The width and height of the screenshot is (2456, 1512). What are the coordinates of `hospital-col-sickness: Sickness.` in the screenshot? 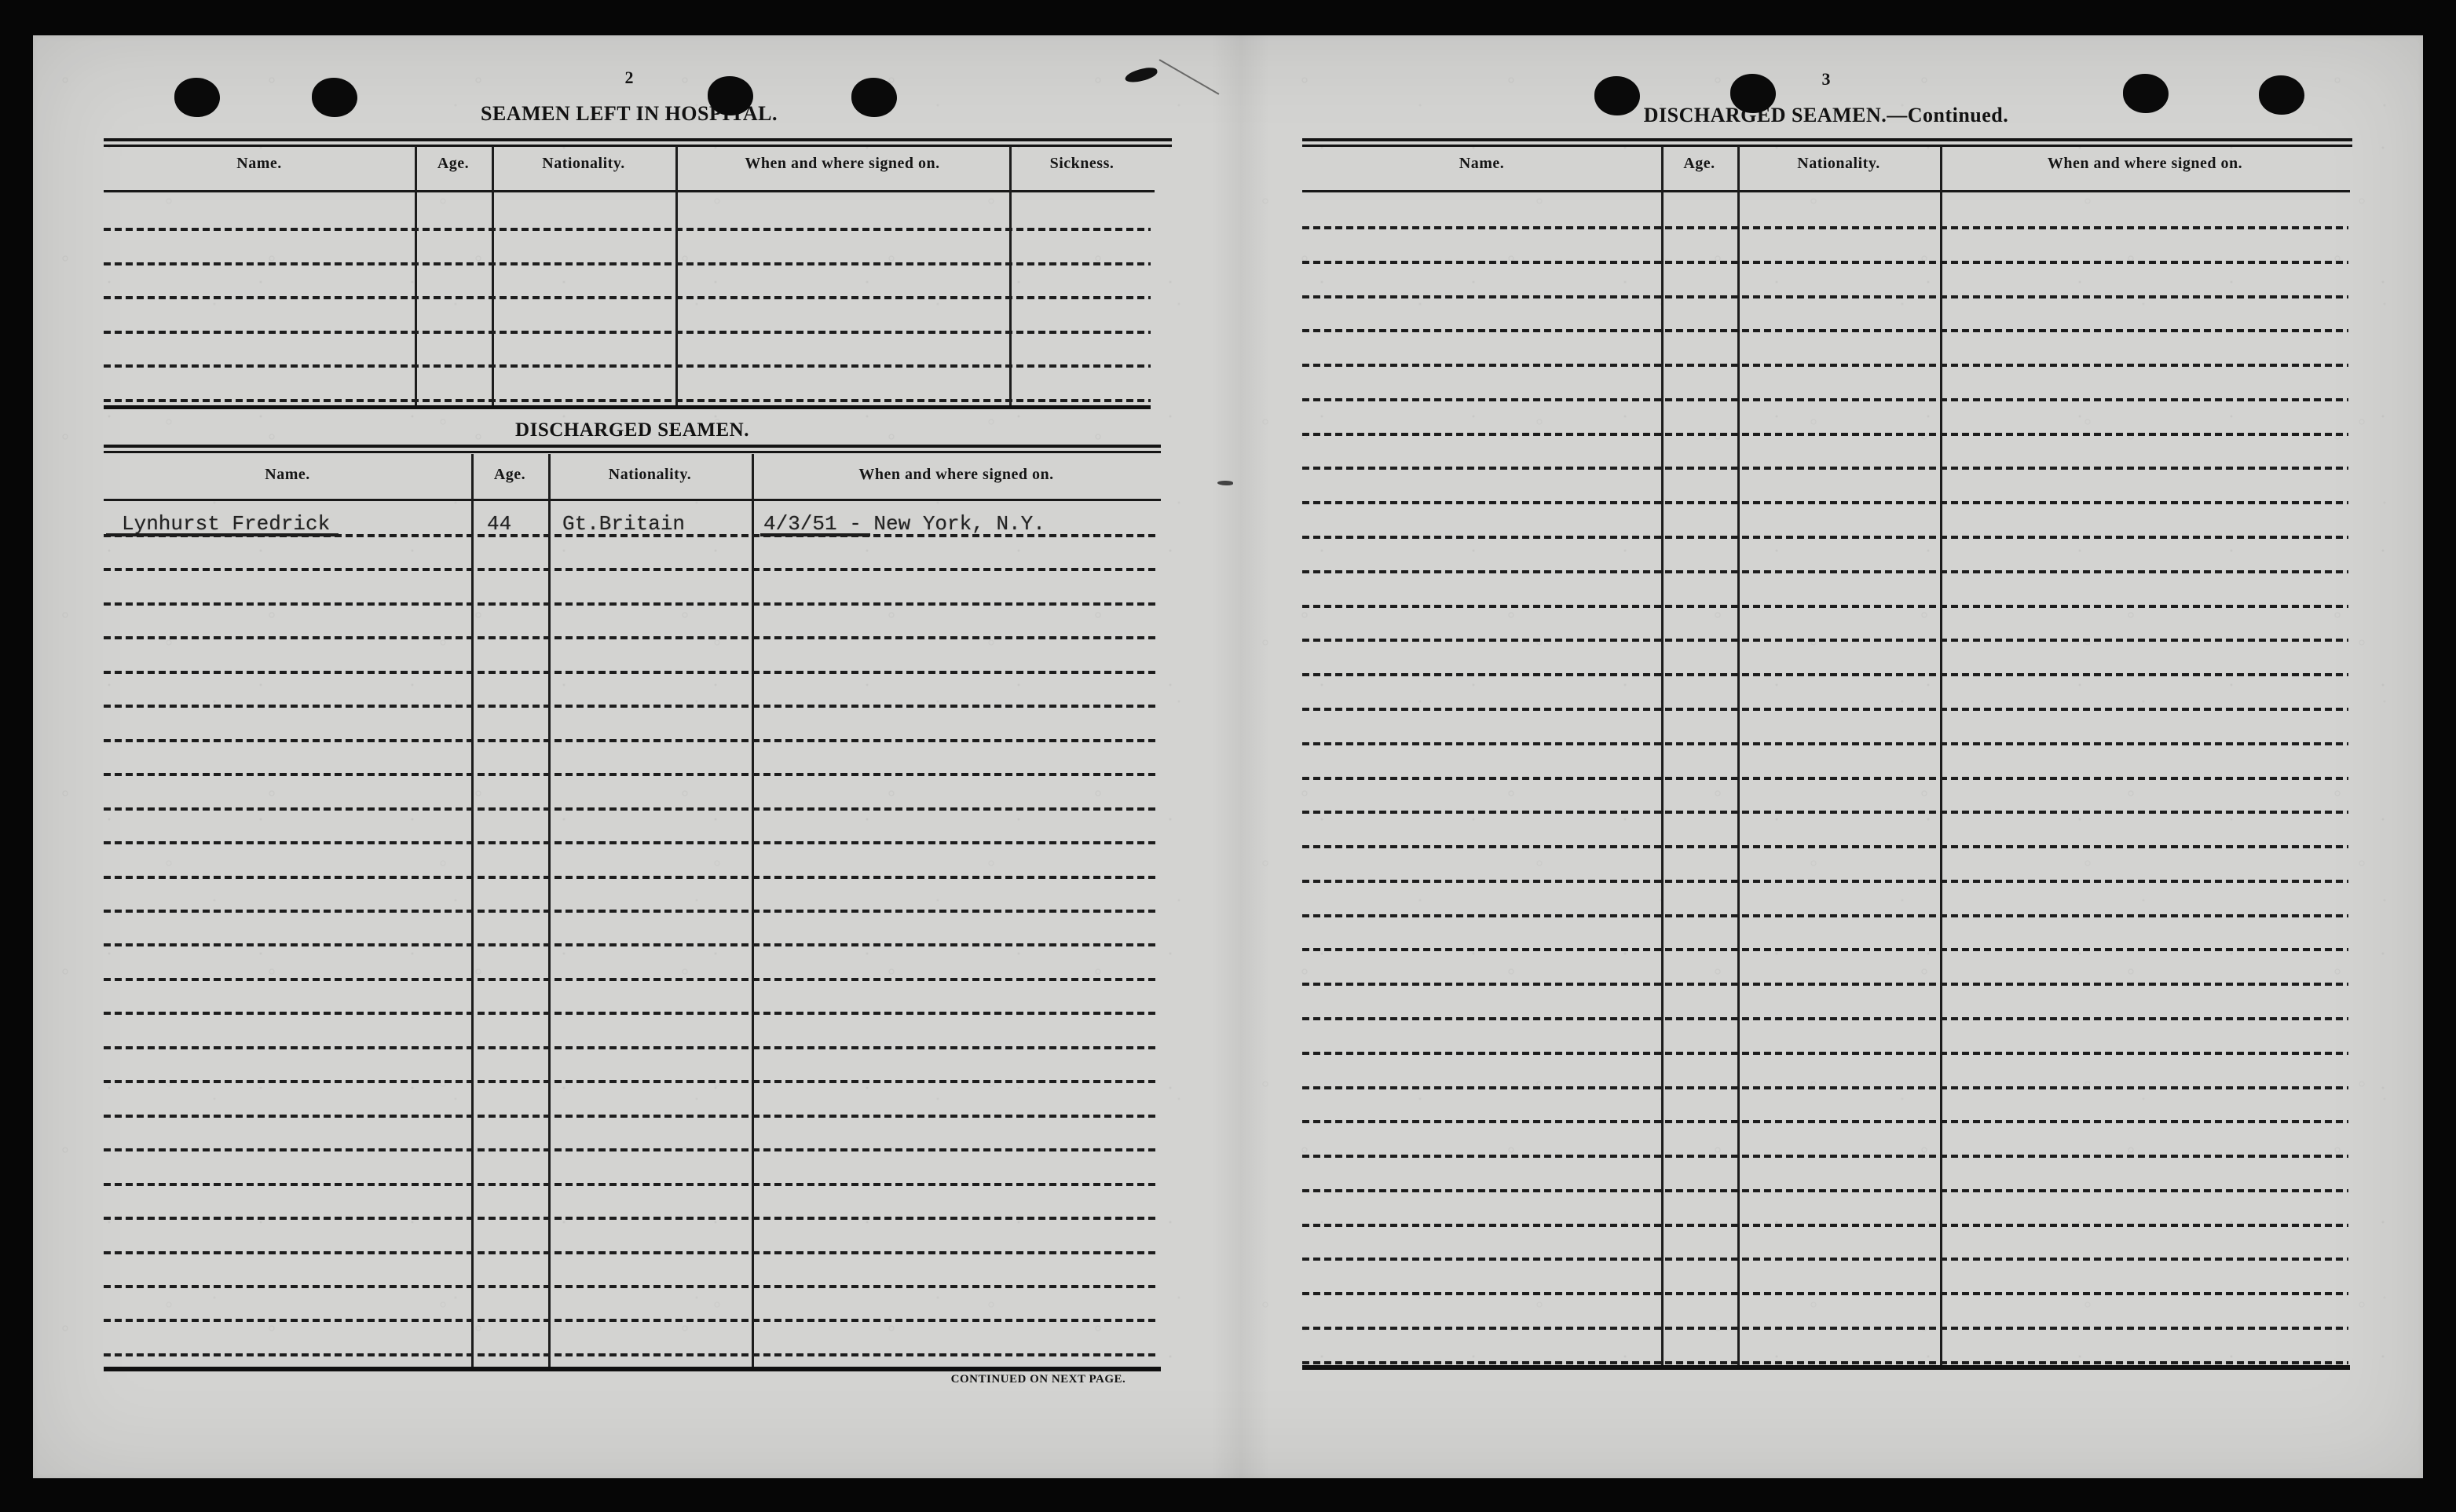 It's located at (1082, 163).